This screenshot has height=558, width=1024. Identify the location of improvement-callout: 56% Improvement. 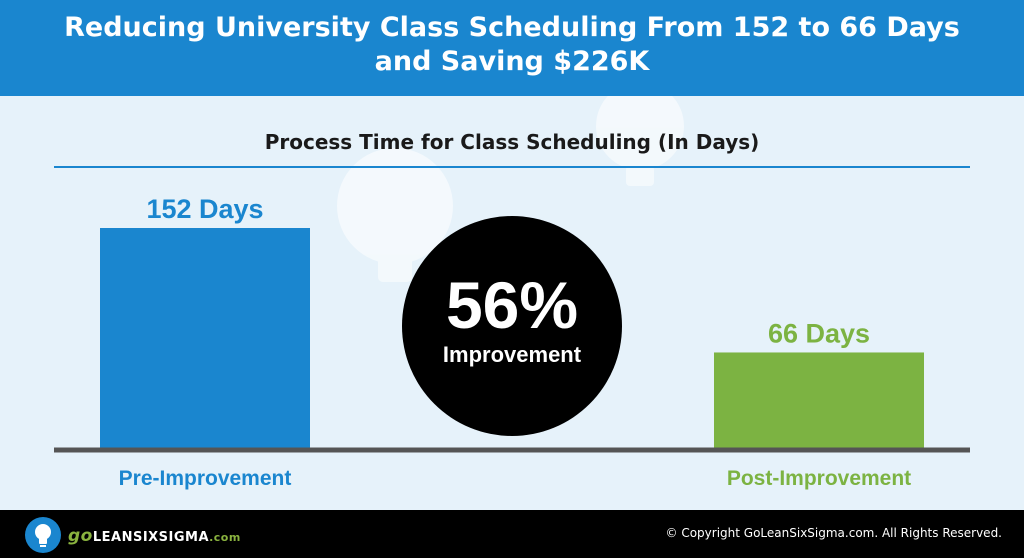
(512, 326).